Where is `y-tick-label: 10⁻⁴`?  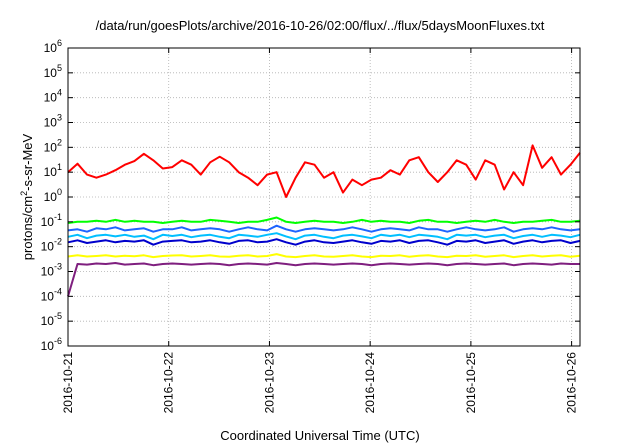
y-tick-label: 10⁻⁴ is located at coordinates (51, 294).